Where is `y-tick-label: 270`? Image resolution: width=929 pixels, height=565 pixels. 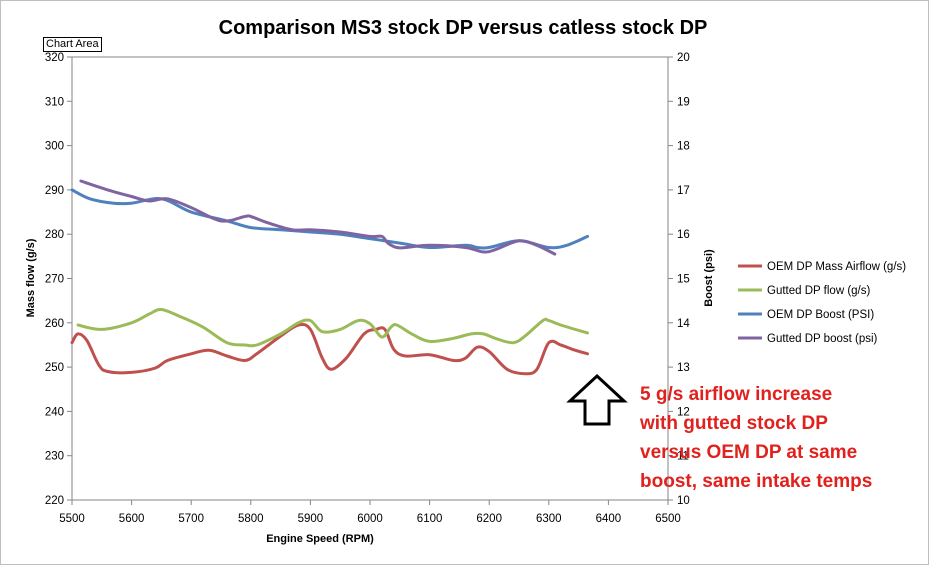 y-tick-label: 270 is located at coordinates (54, 280).